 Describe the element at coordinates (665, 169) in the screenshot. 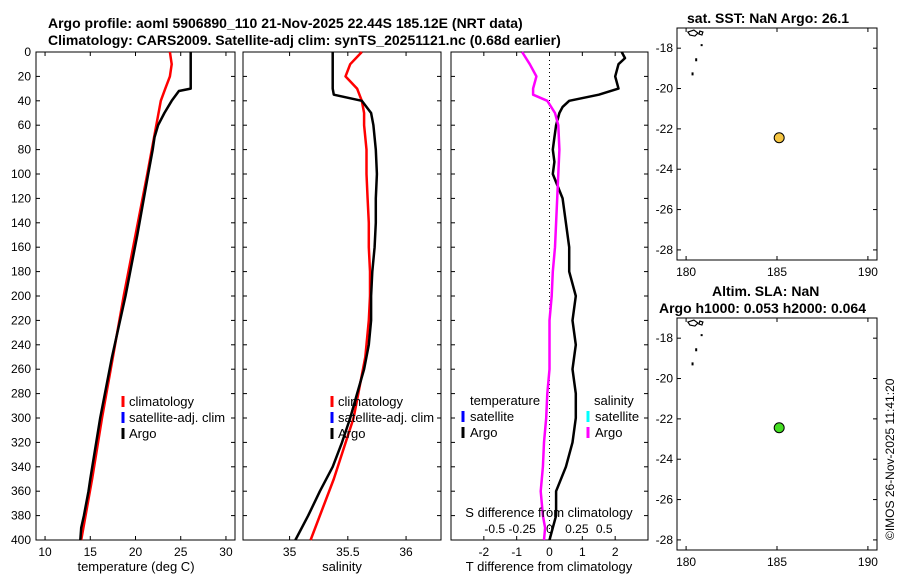

I see `sst-lat-tick-label: -24` at that location.